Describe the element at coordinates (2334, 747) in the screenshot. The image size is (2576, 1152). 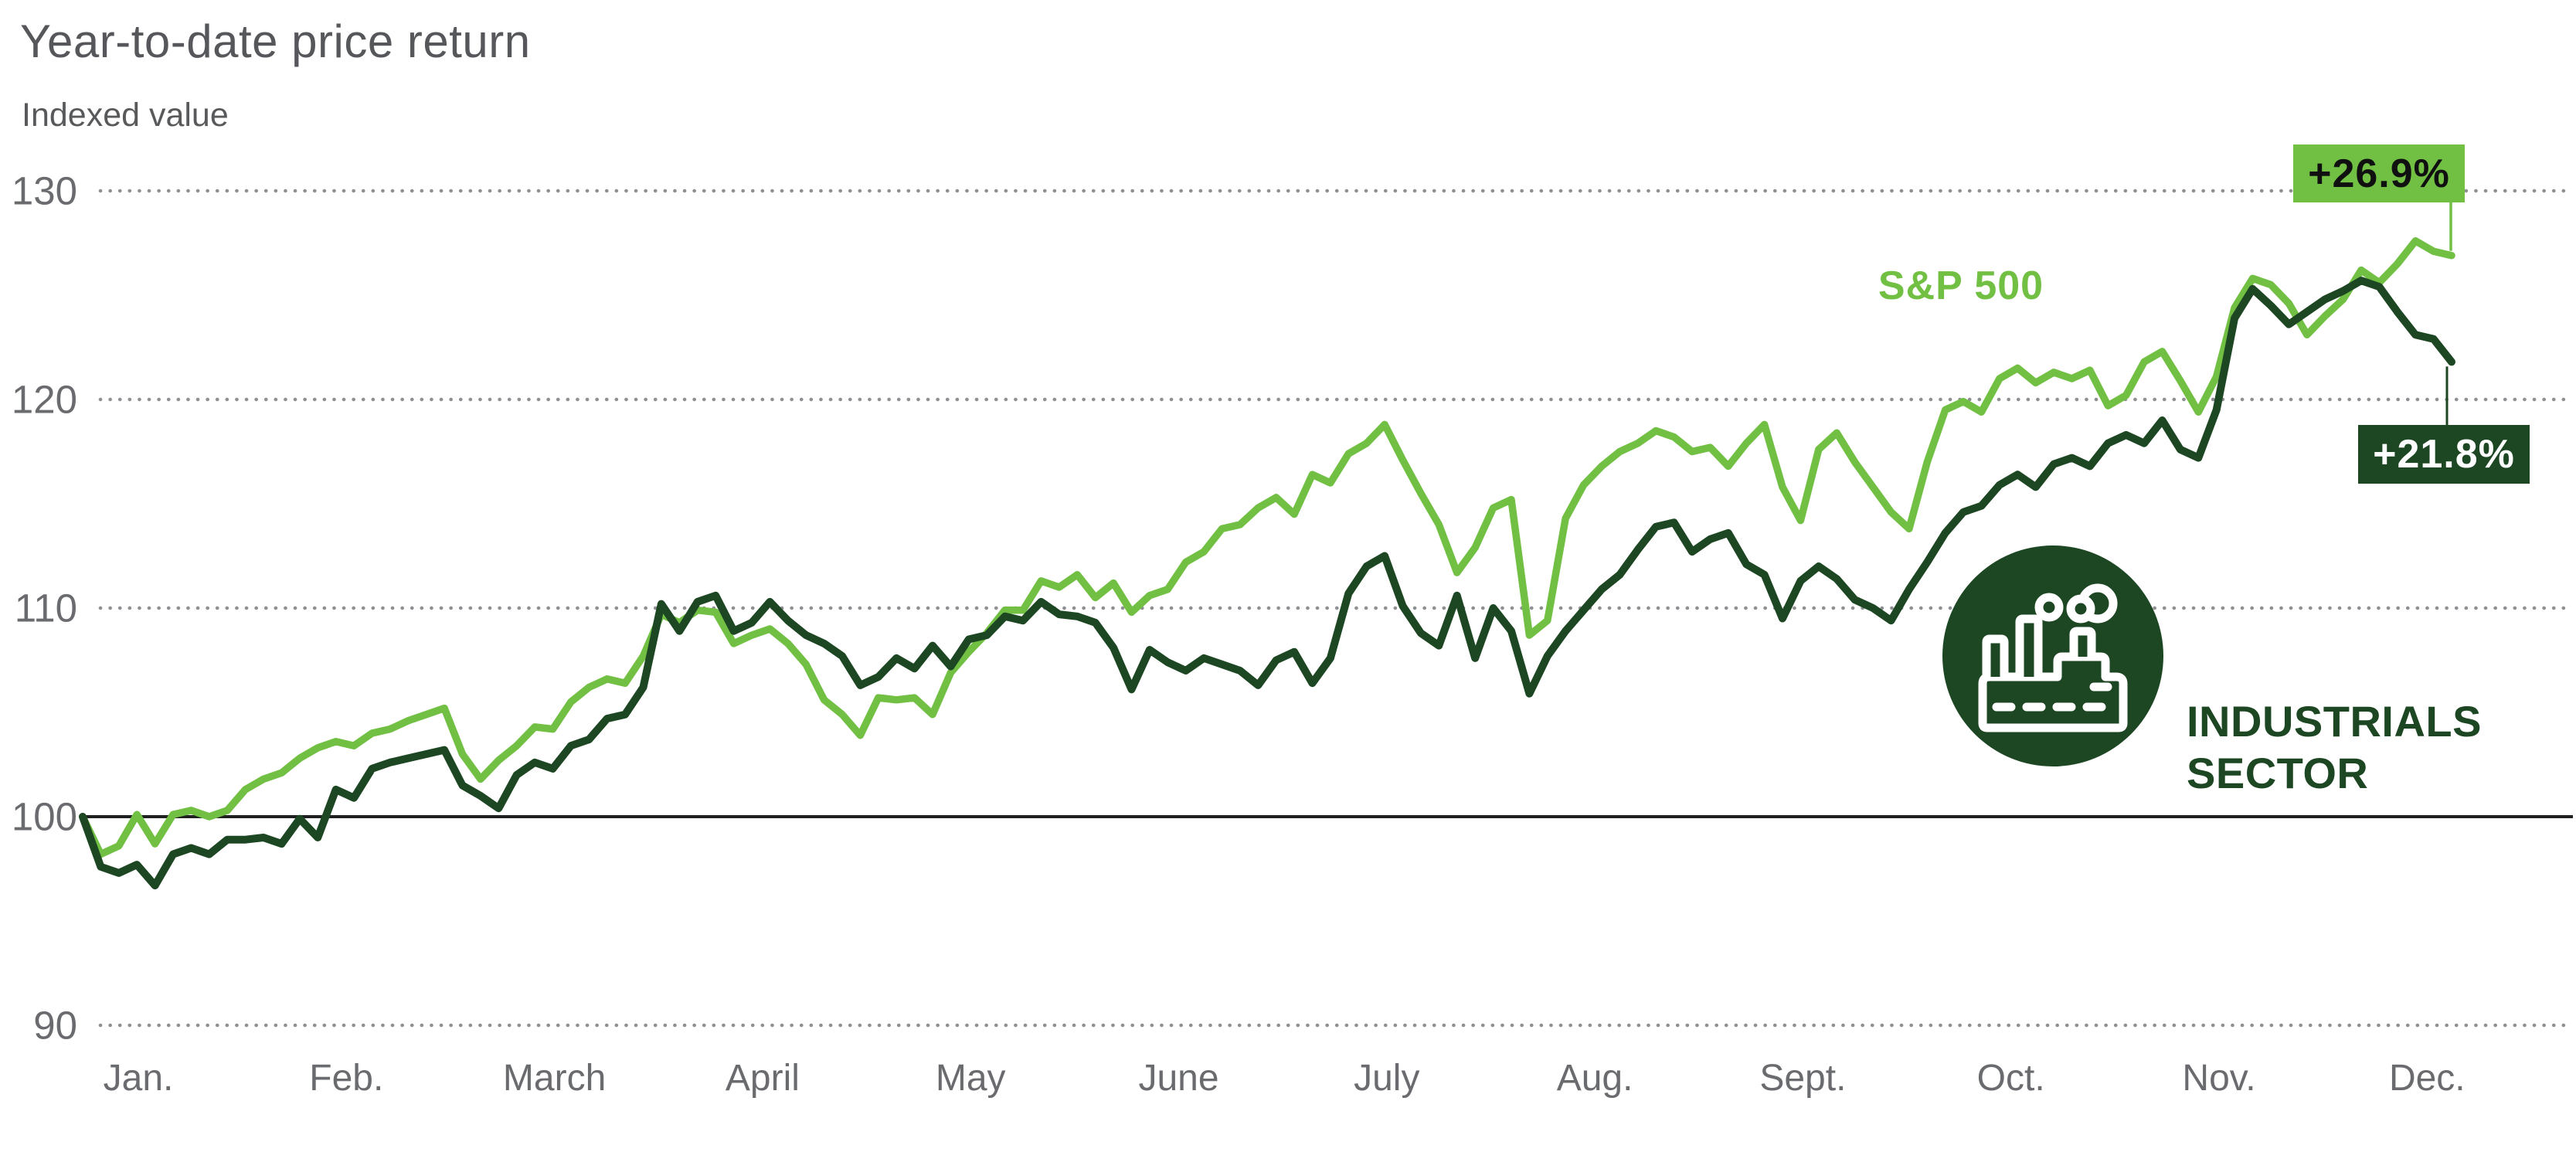
I see `industrials-sector-label: INDUSTRIALS SECTOR` at that location.